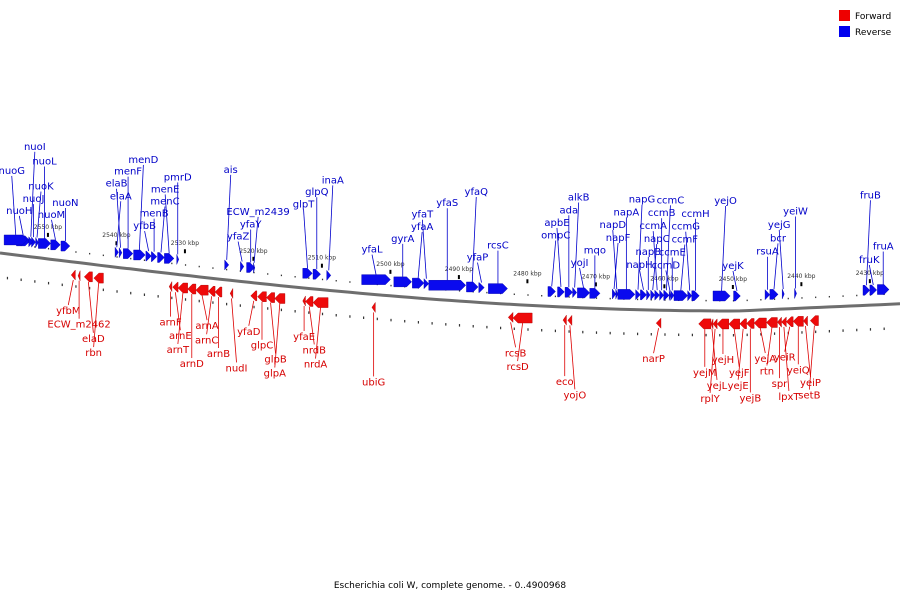  Describe the element at coordinates (116, 252) in the screenshot. I see `gene-glyph-elaA` at that location.